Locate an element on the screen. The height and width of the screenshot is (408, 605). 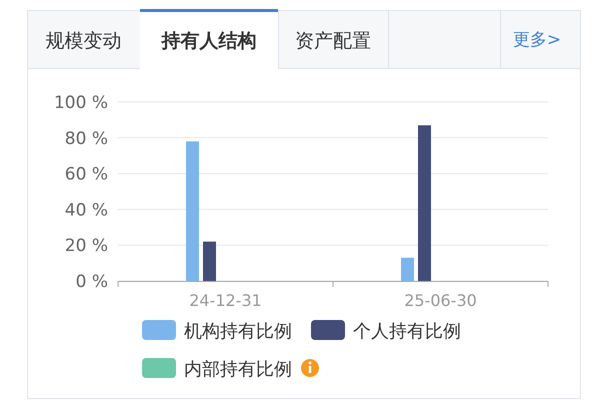
text: 持有人结构 is located at coordinates (208, 41).